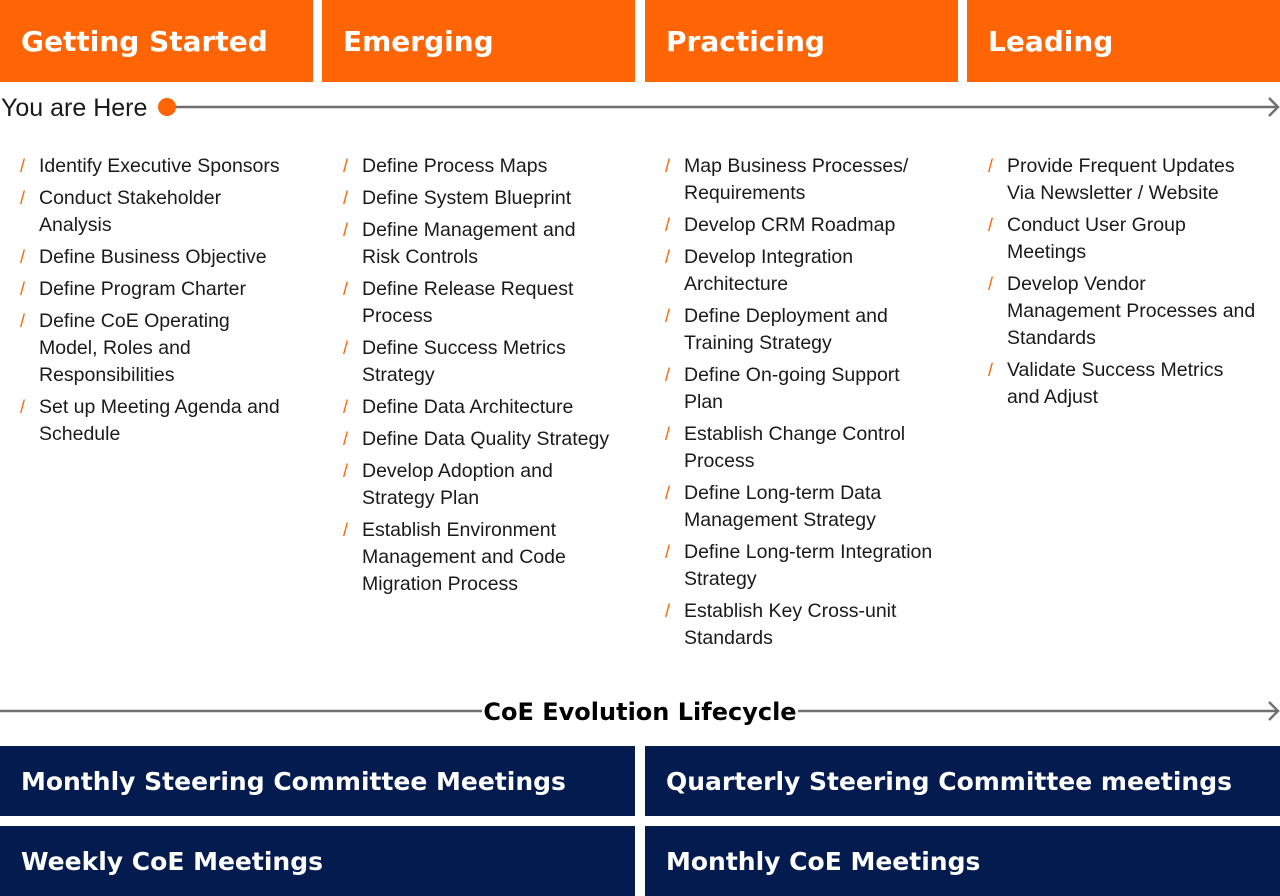 The height and width of the screenshot is (896, 1280). What do you see at coordinates (144, 41) in the screenshot?
I see `stage-title: Getting Started` at bounding box center [144, 41].